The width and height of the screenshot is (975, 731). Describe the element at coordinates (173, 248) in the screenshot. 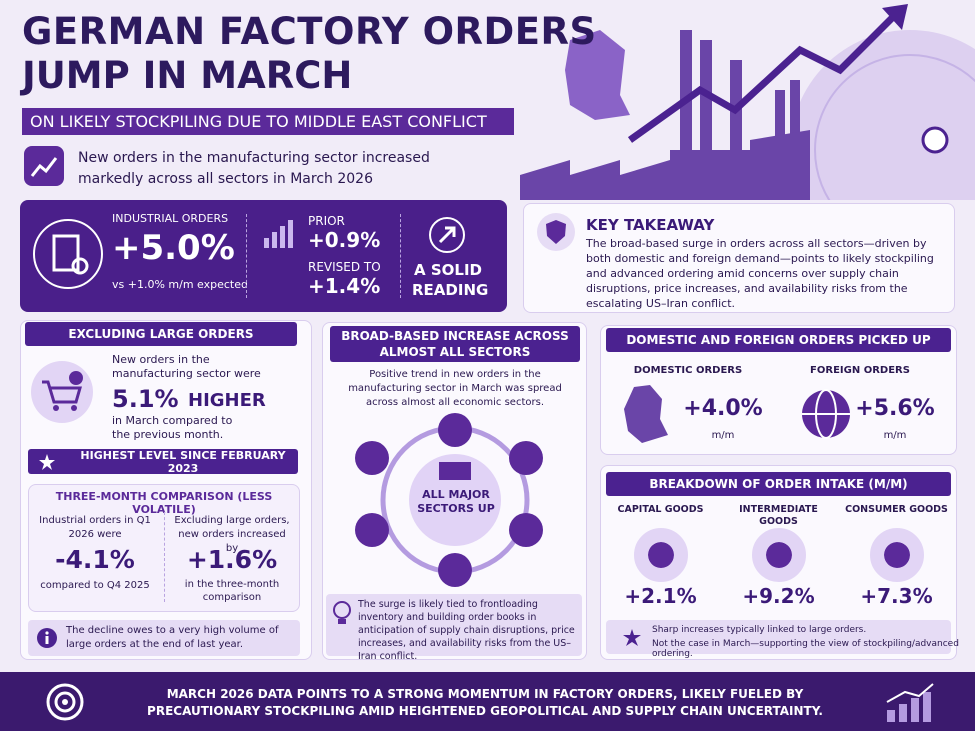

I see `value: +5.0%` at that location.